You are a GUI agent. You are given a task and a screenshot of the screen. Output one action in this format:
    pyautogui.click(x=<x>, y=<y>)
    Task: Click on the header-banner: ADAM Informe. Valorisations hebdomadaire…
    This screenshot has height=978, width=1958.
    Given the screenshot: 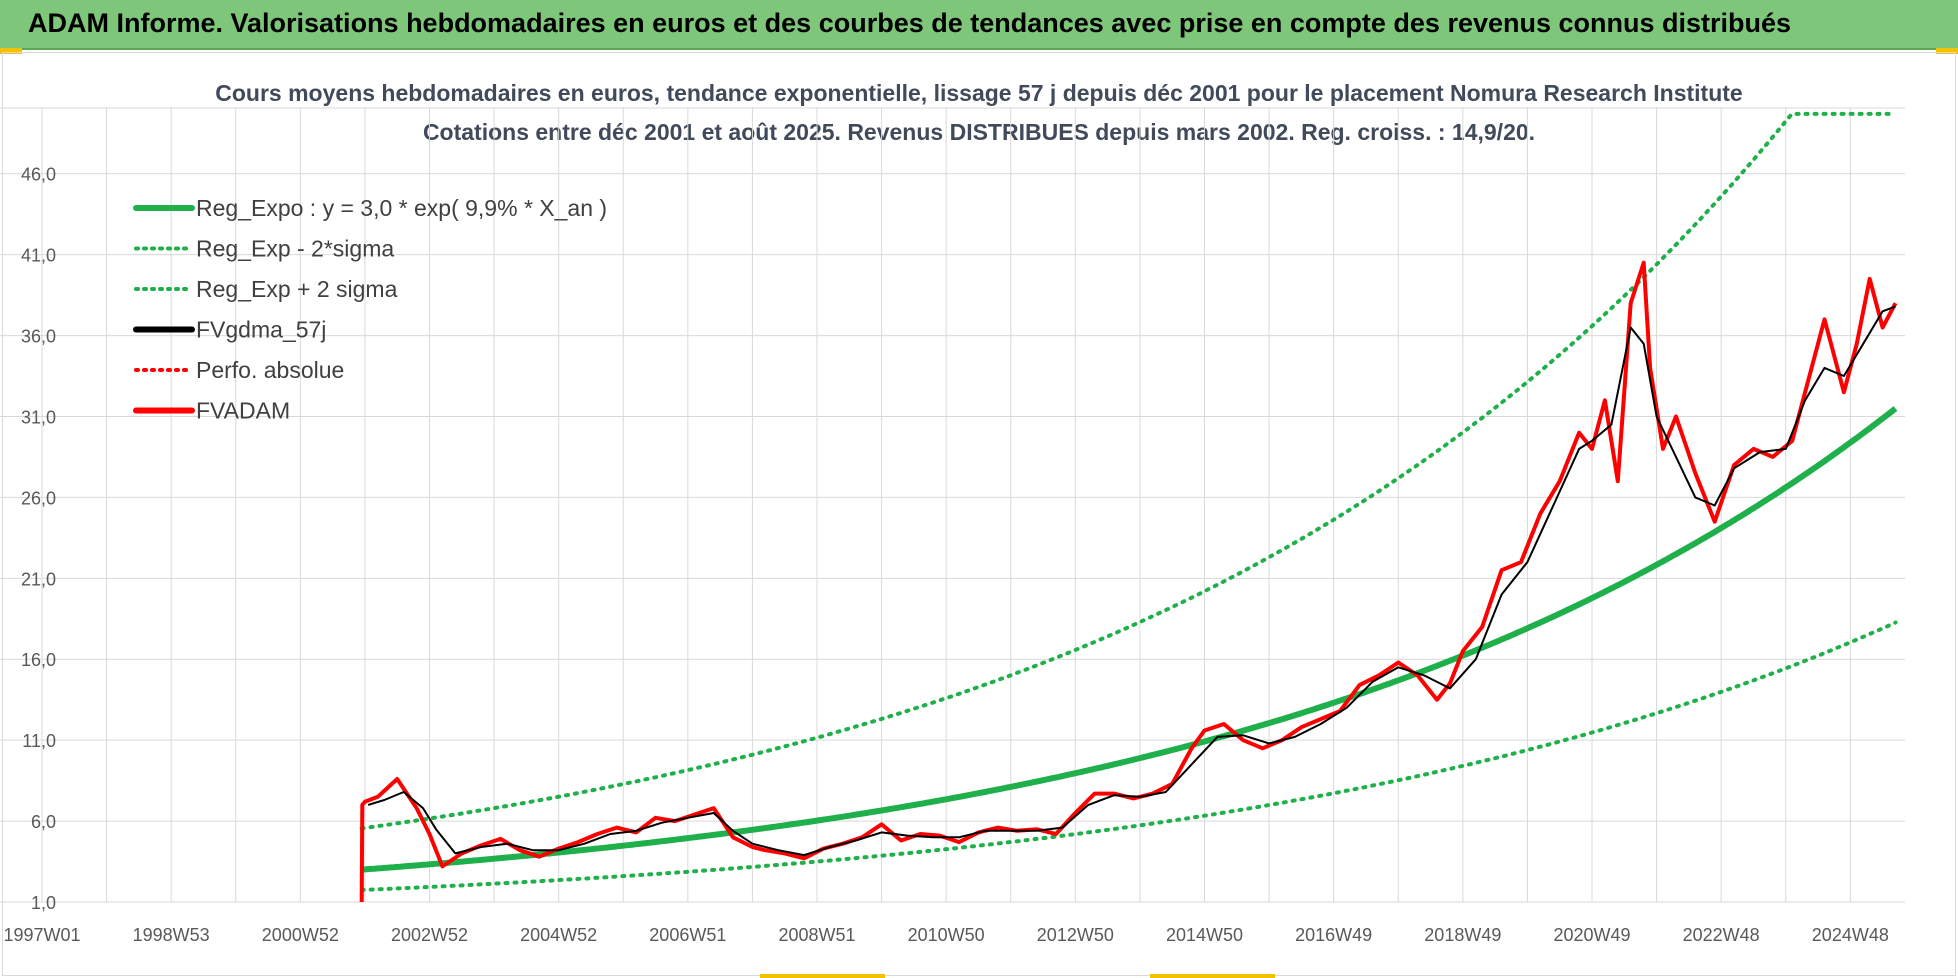 What is the action you would take?
    pyautogui.click(x=979, y=25)
    